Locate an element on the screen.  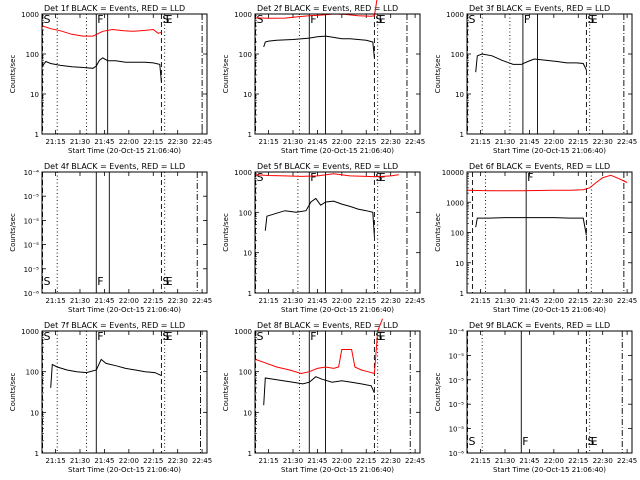
panel-title: Det 9f BLACK = Events, RED = LLD is located at coordinates (539, 325).